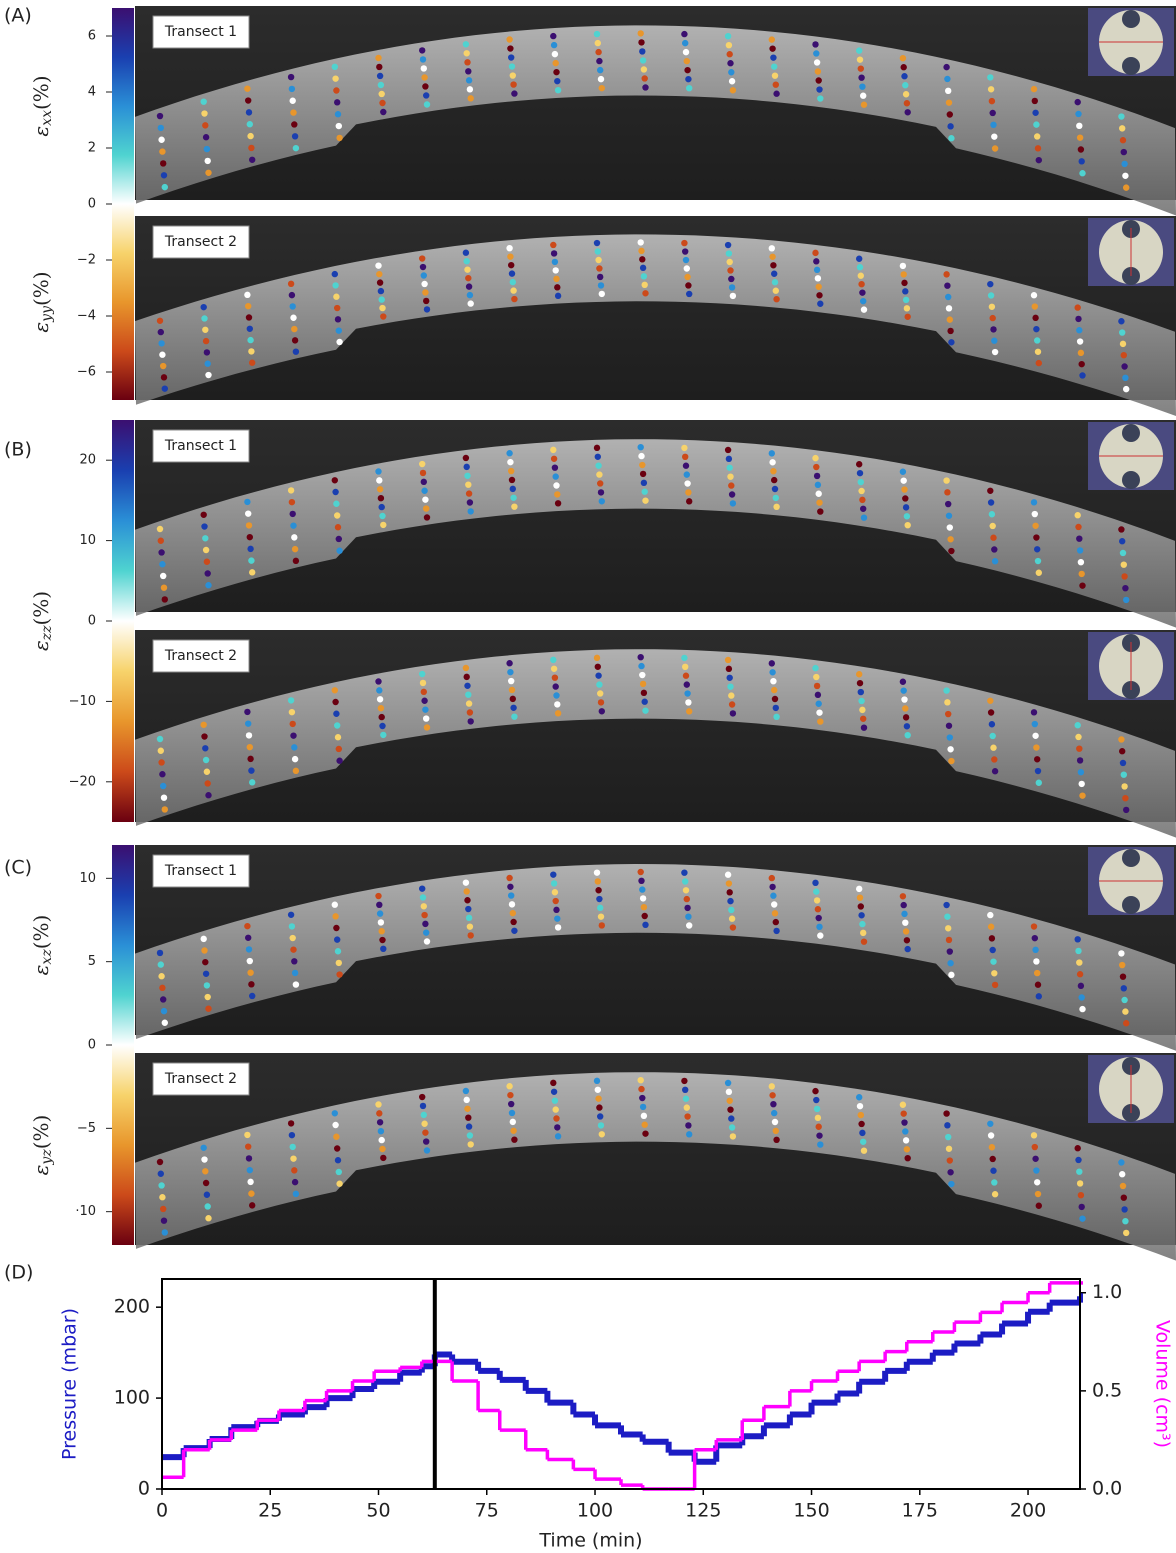 Image resolution: width=1176 pixels, height=1553 pixels. Describe the element at coordinates (47, 1157) in the screenshot. I see `subscript: yz` at that location.